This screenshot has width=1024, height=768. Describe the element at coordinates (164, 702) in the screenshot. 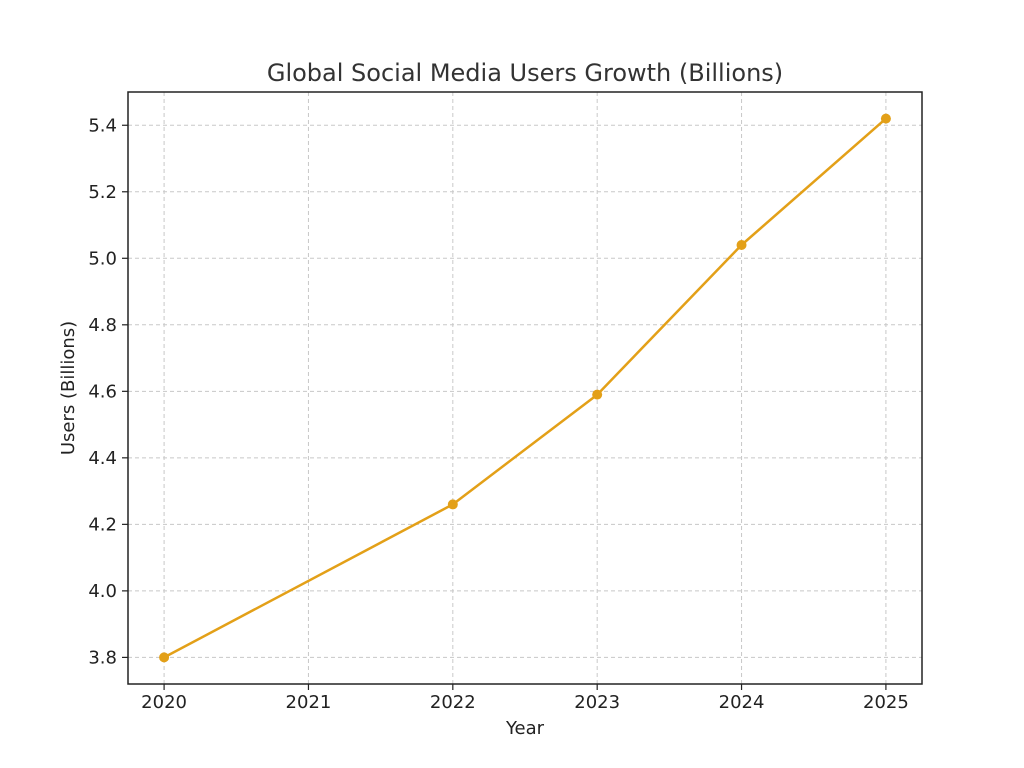

I see `x-tick-label: 2020` at that location.